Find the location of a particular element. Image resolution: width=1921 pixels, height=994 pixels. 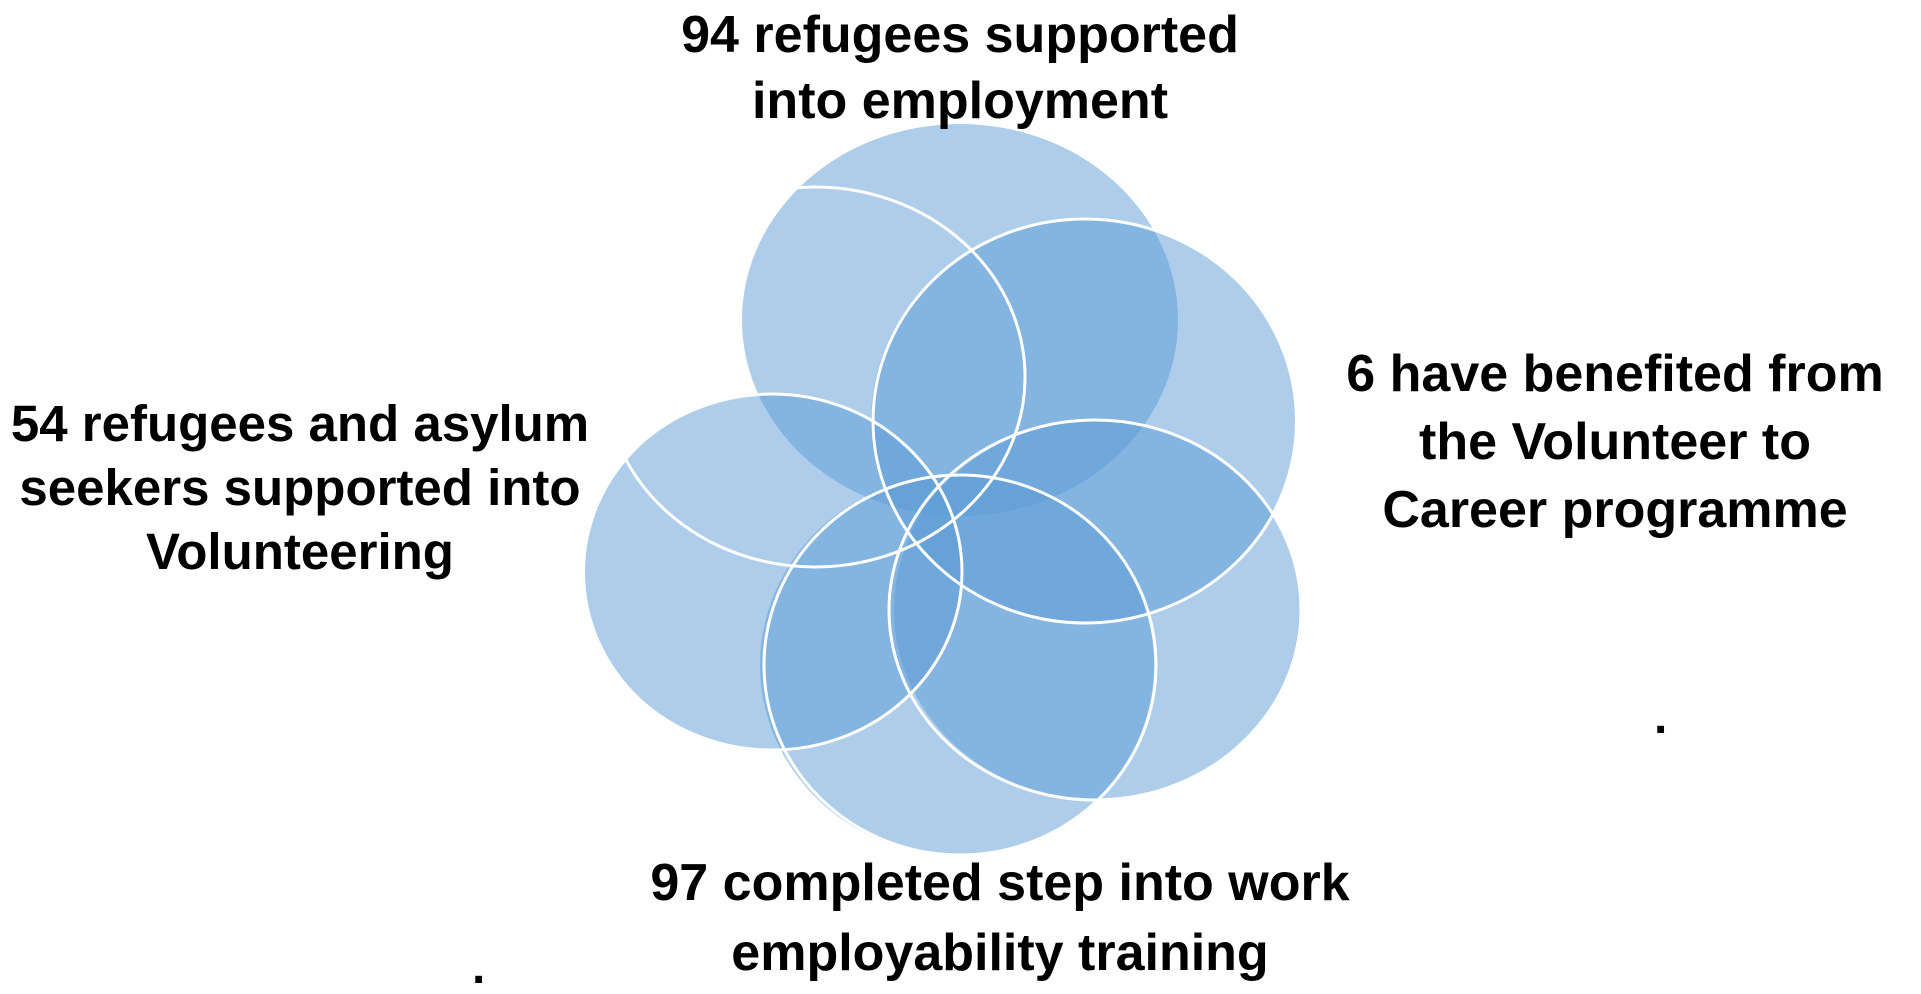

label-volunteering-line-1: 54 refugees and asylum is located at coordinates (300, 423).